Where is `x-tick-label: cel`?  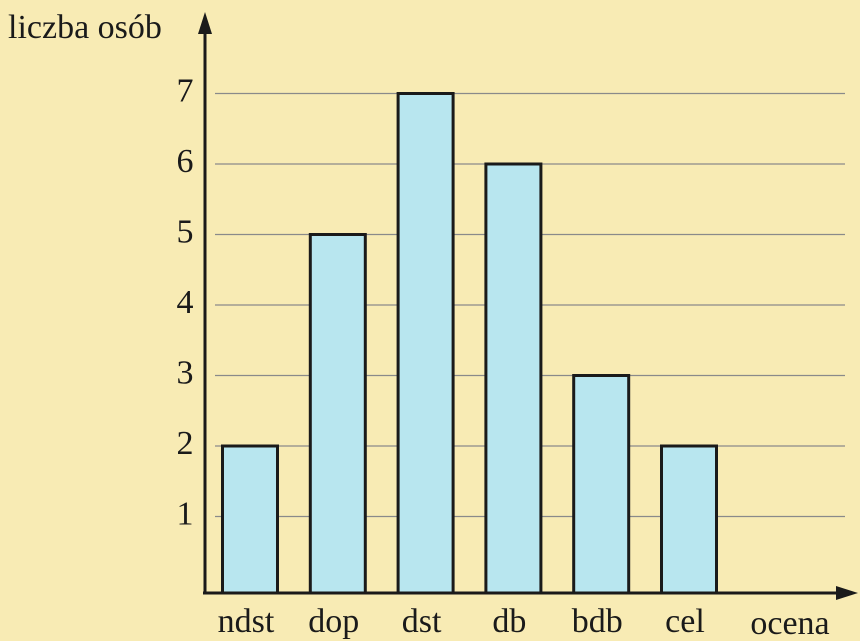 x-tick-label: cel is located at coordinates (685, 621).